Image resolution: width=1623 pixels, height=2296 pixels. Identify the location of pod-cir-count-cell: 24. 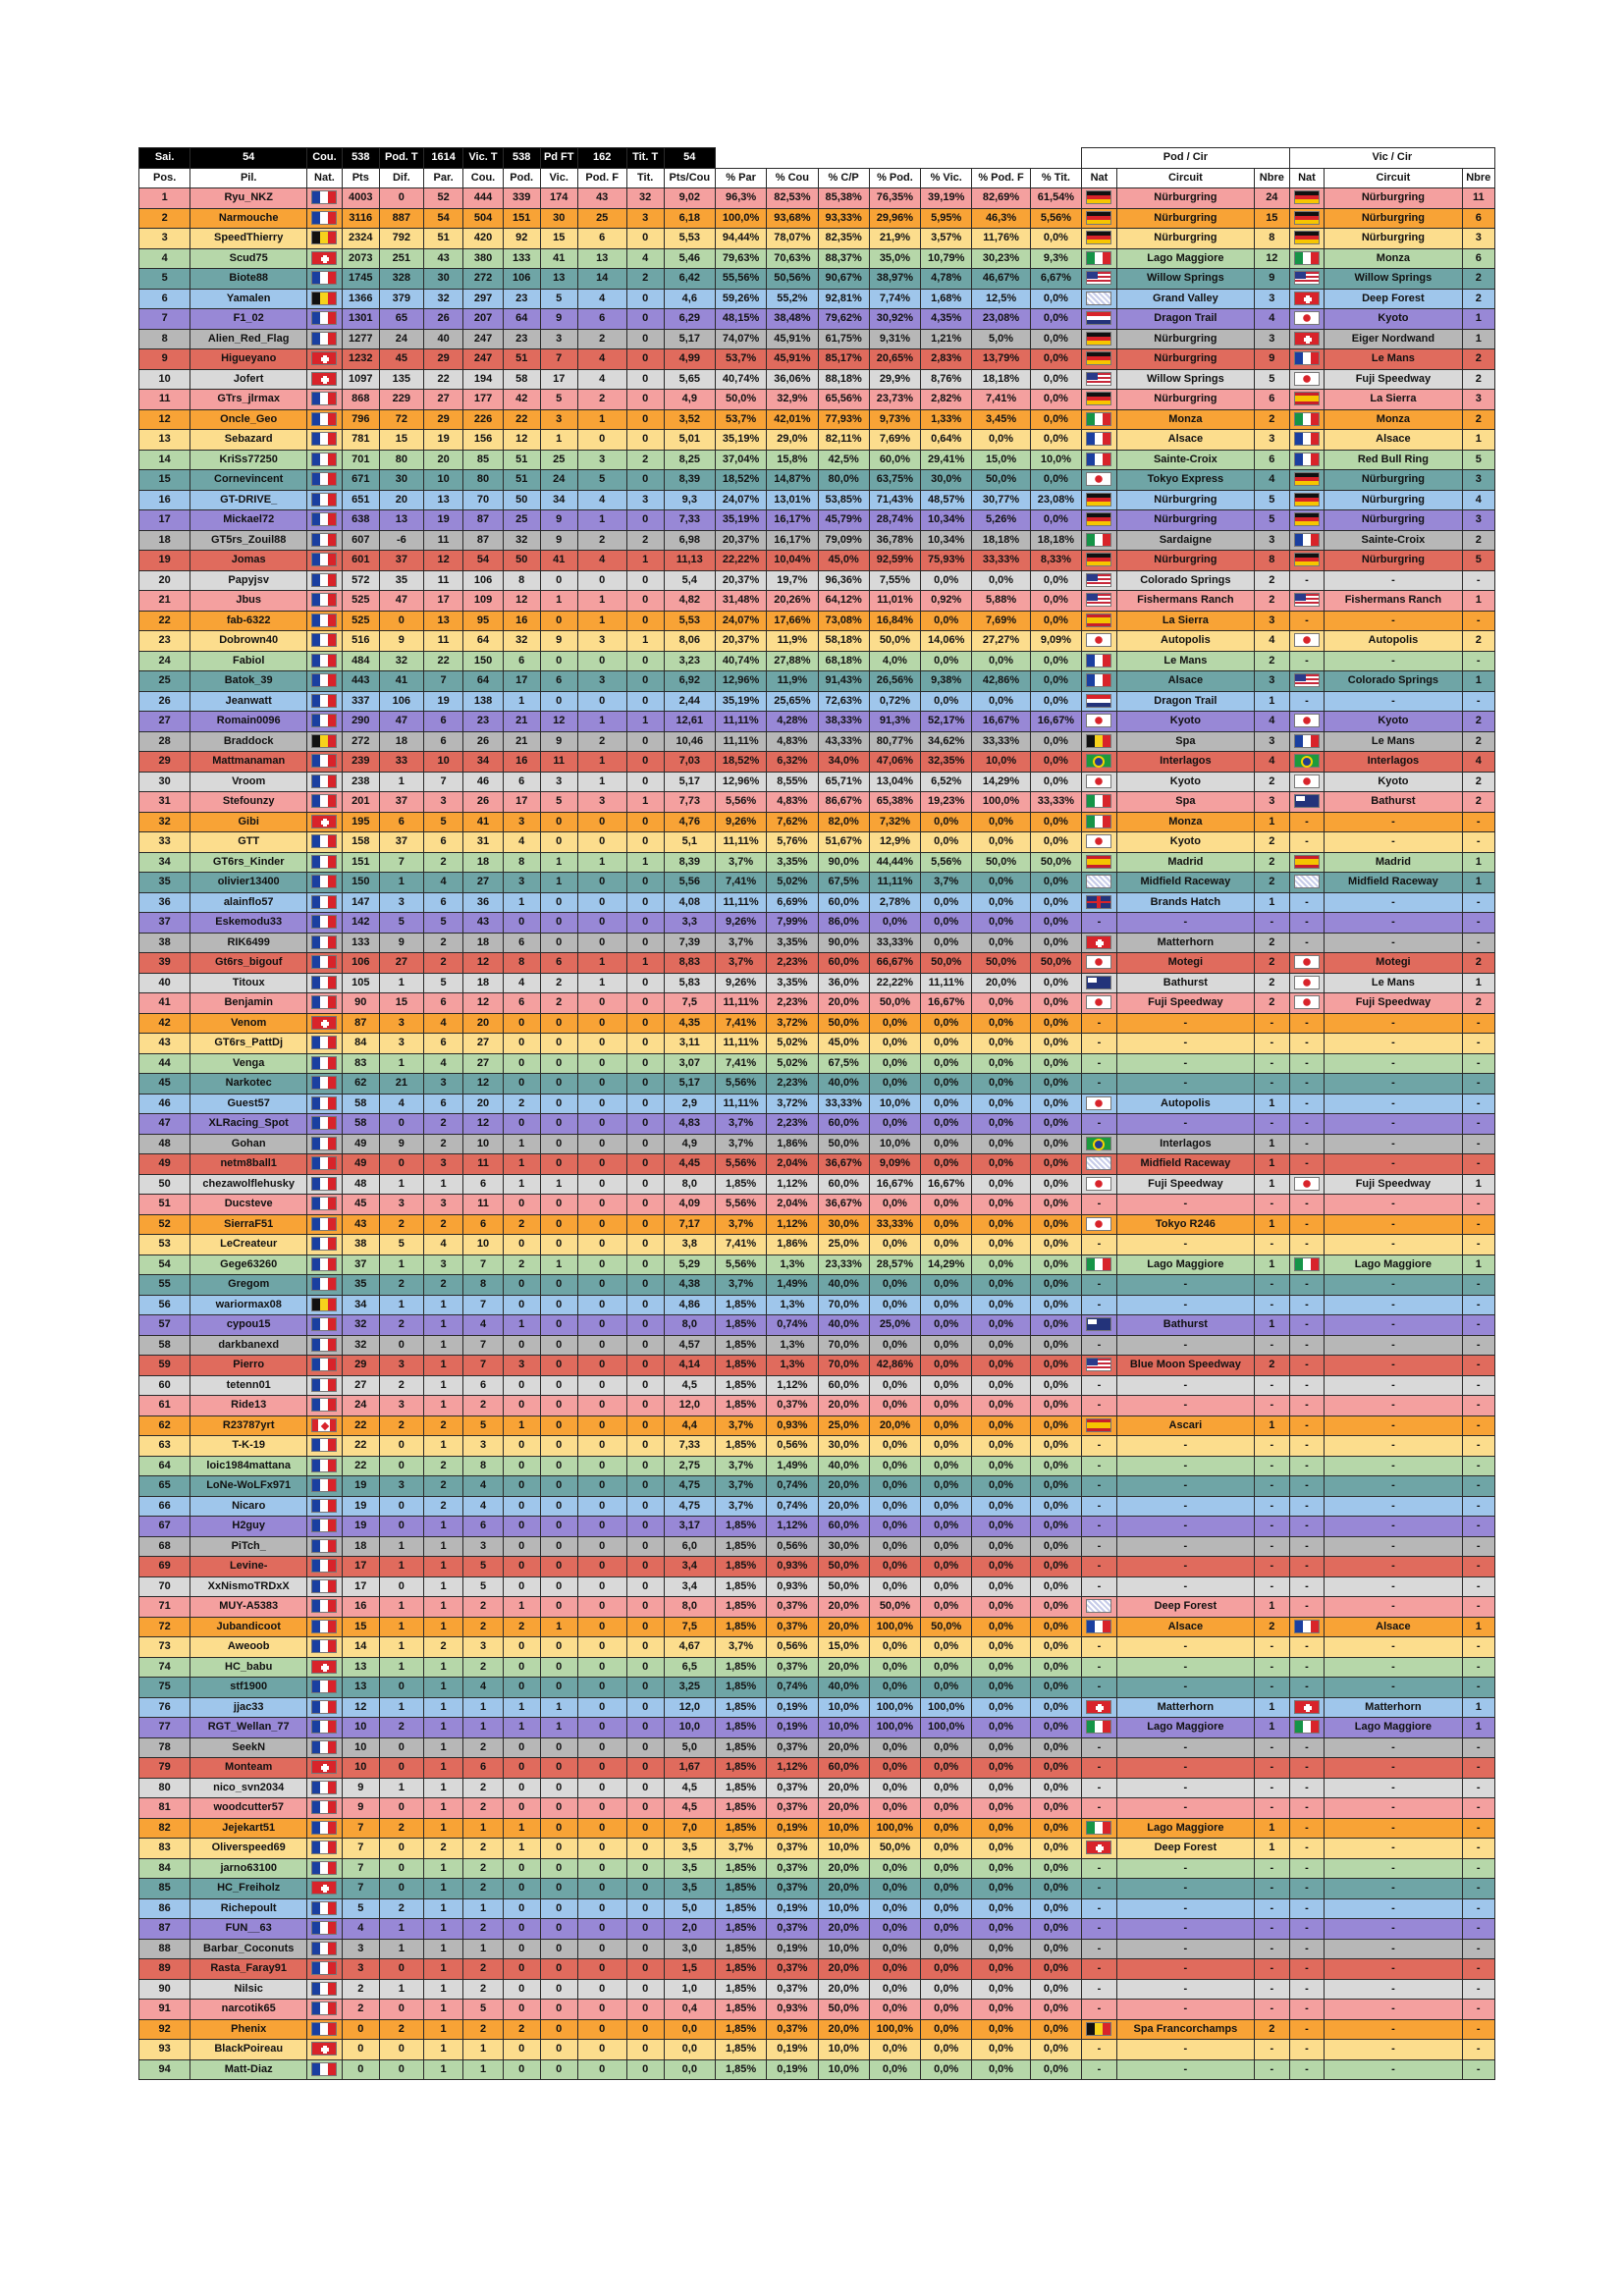
(1271, 198).